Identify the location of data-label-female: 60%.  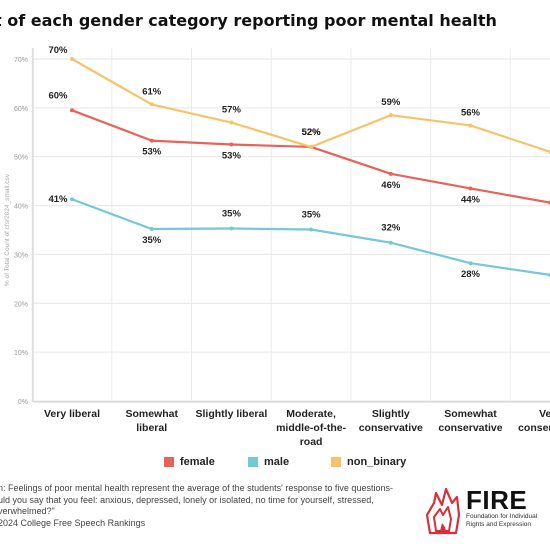
(58, 95).